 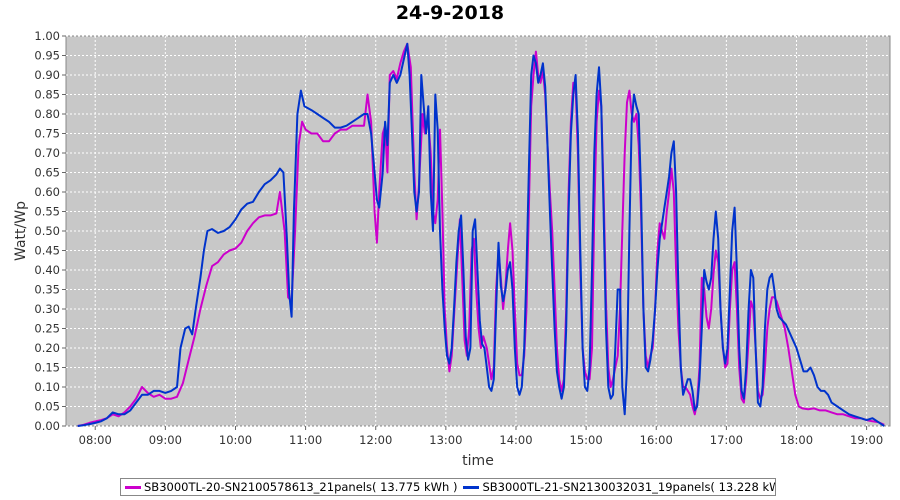 What do you see at coordinates (796, 440) in the screenshot?
I see `x-tick-label: 18:00` at bounding box center [796, 440].